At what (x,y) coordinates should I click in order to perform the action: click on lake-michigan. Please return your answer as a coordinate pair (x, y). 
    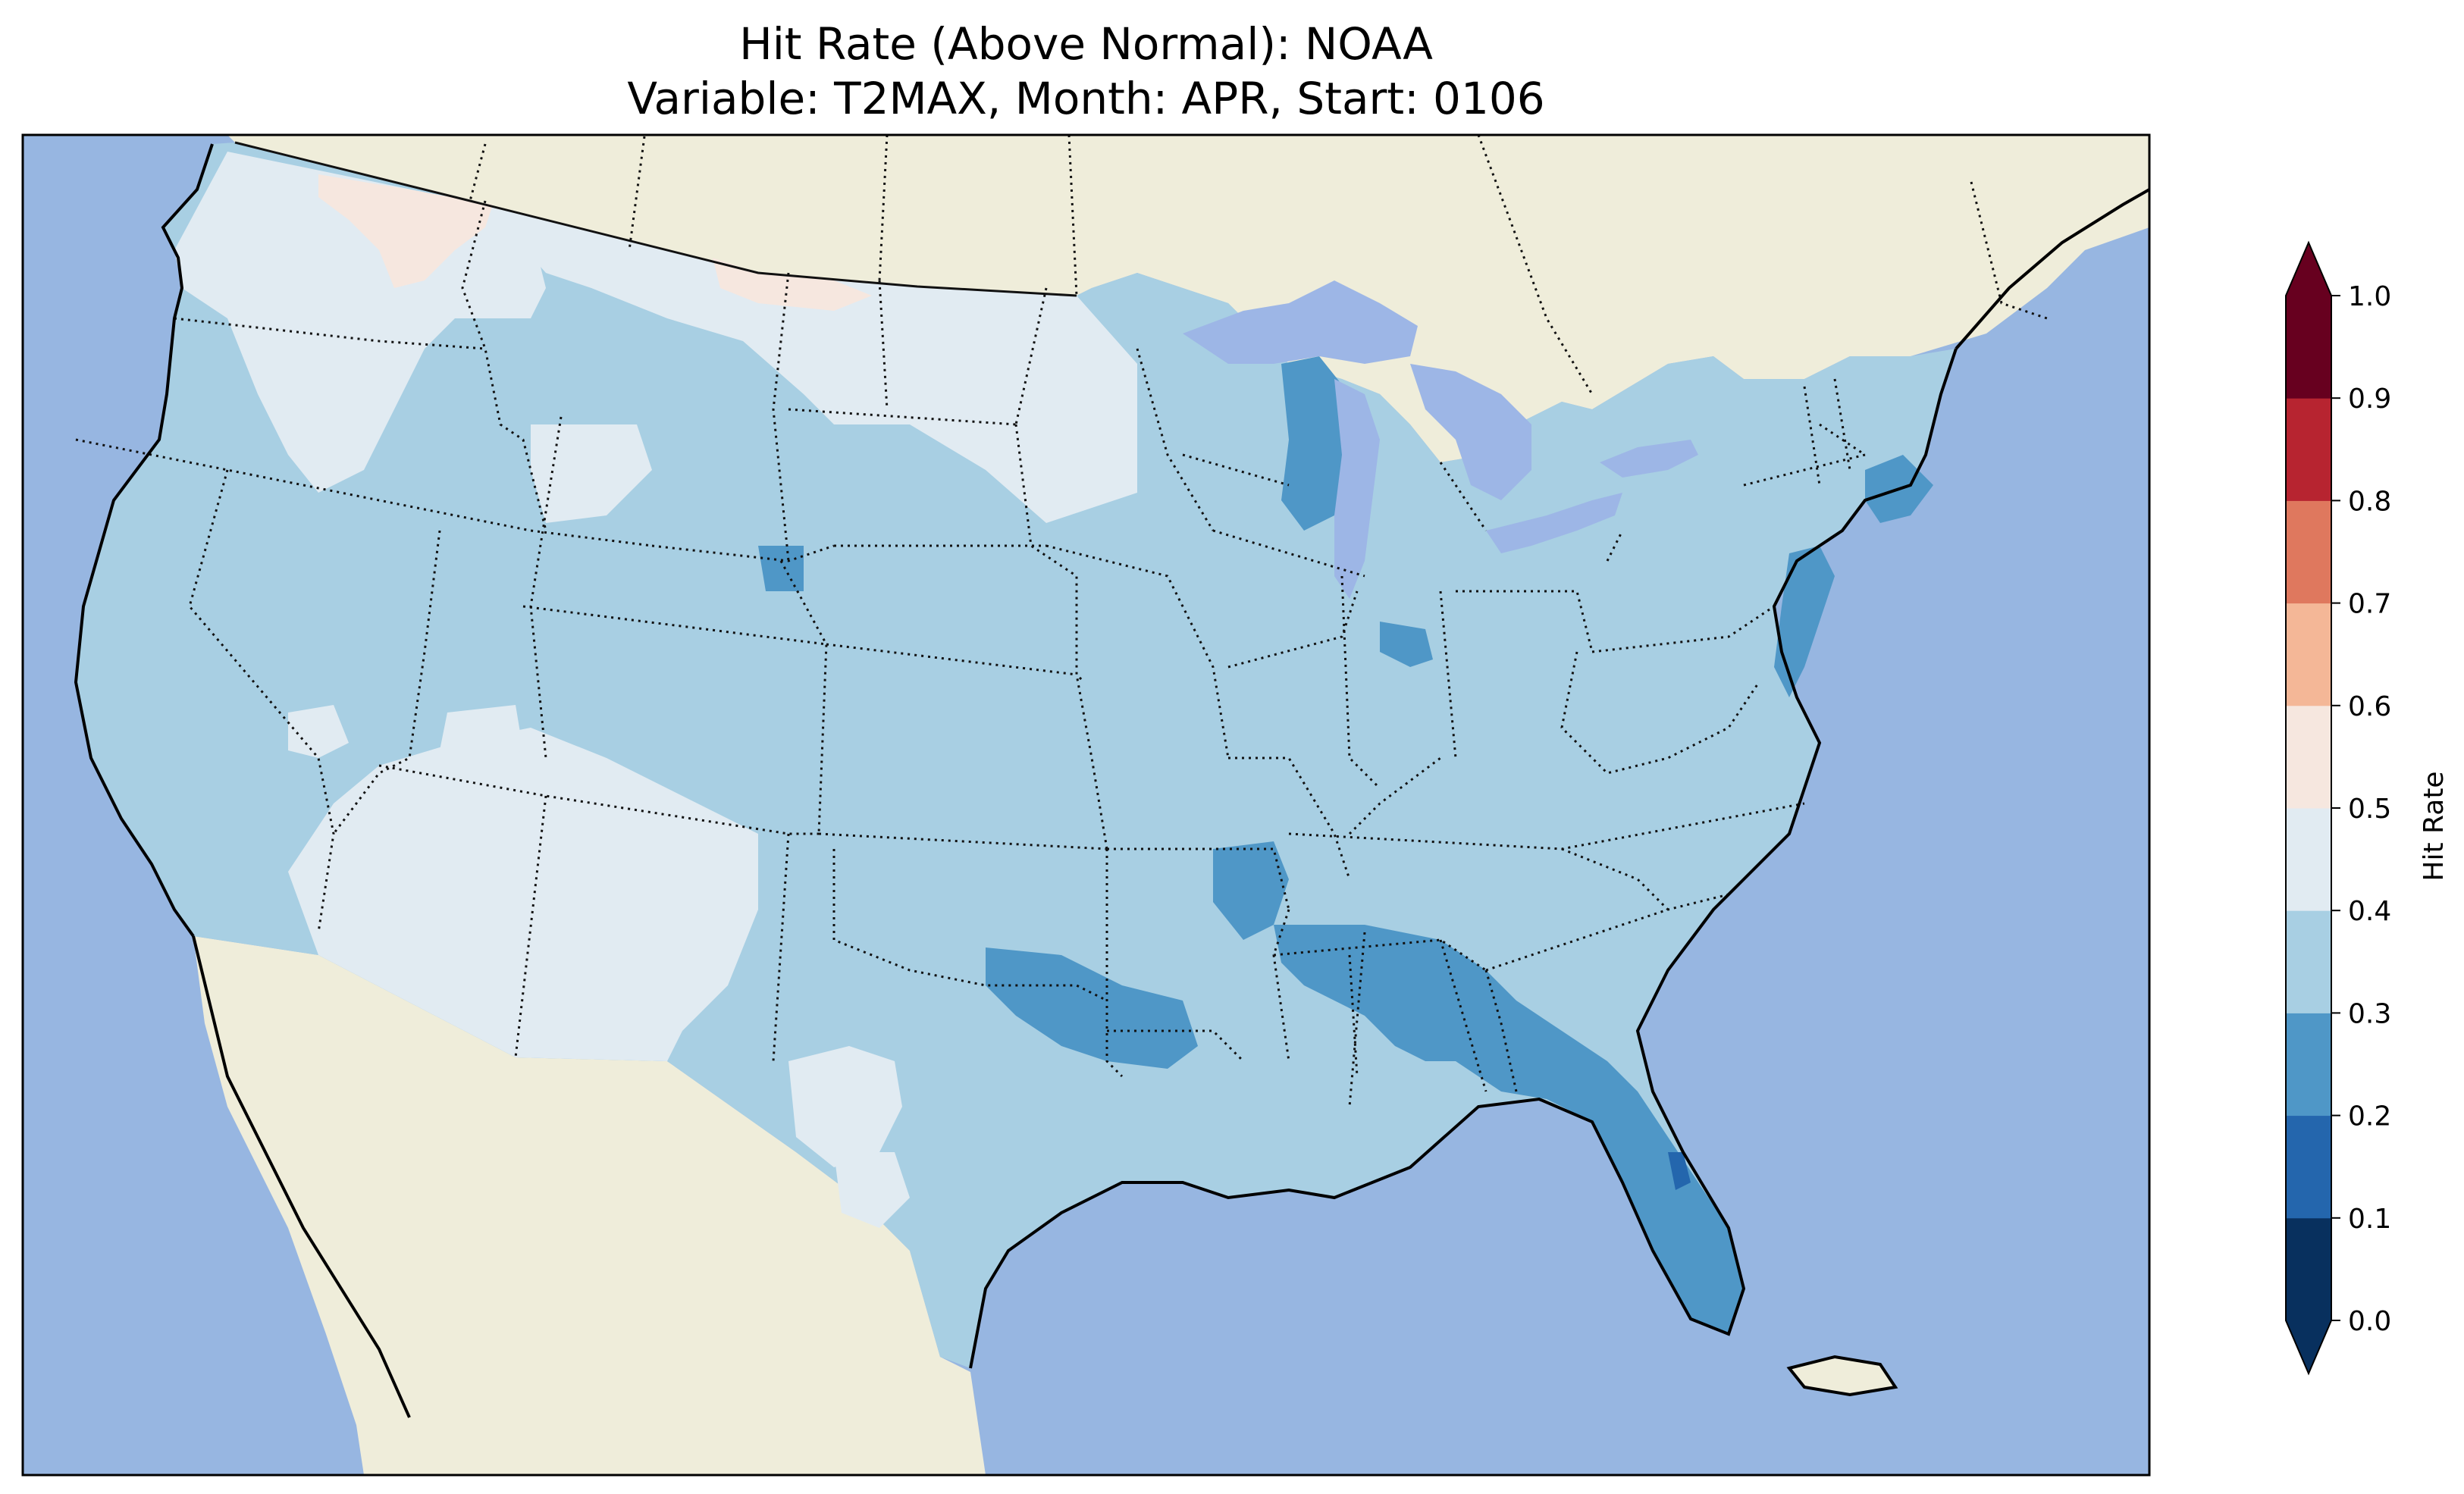
    Looking at the image, I should click on (1357, 489).